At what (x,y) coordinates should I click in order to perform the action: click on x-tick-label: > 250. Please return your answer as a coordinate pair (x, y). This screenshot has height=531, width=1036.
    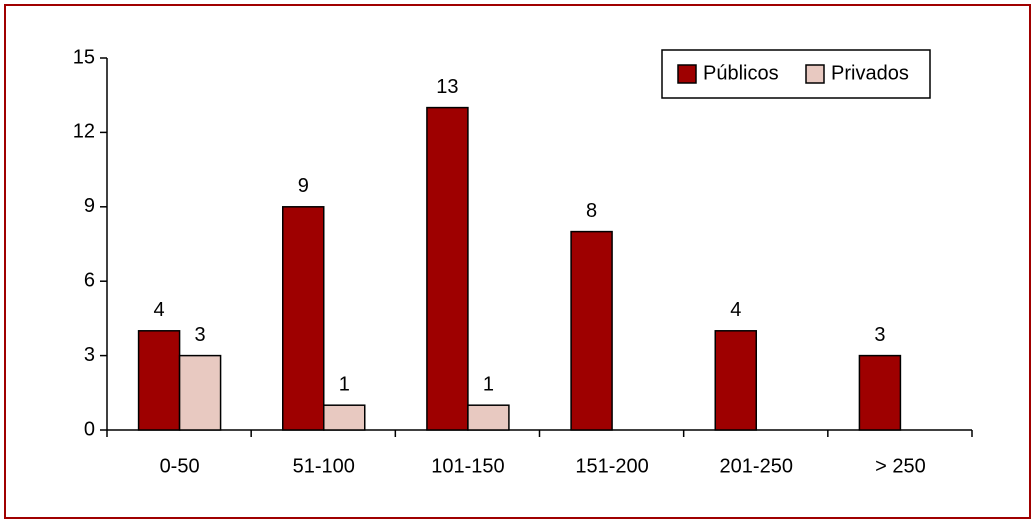
    Looking at the image, I should click on (900, 466).